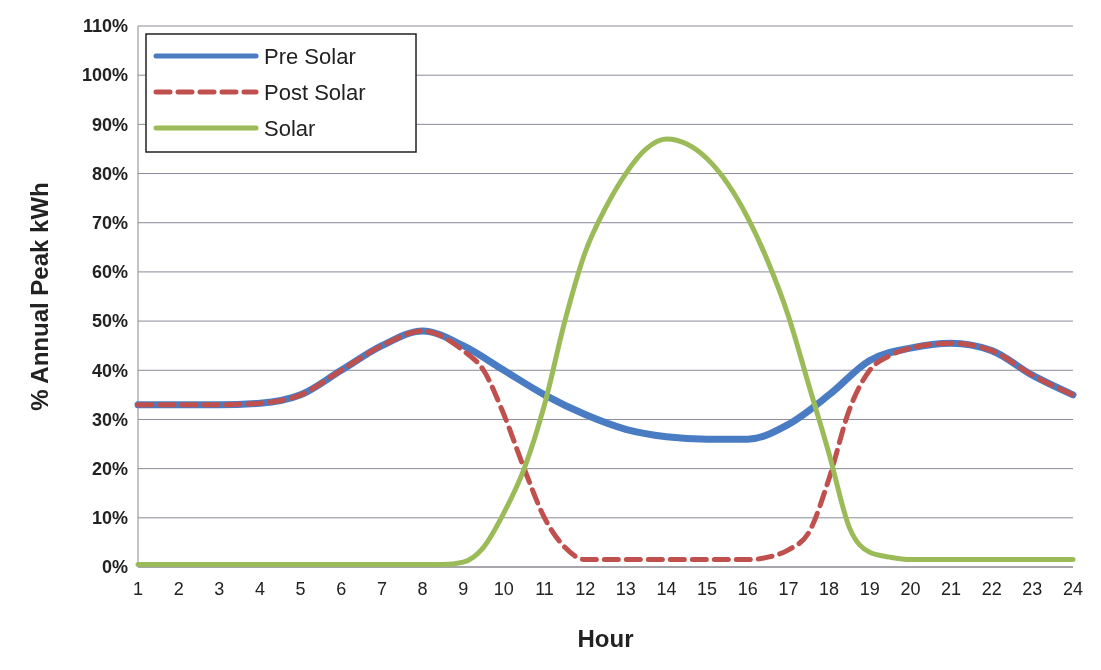 The height and width of the screenshot is (670, 1101). I want to click on x-tick-label: 11, so click(544, 589).